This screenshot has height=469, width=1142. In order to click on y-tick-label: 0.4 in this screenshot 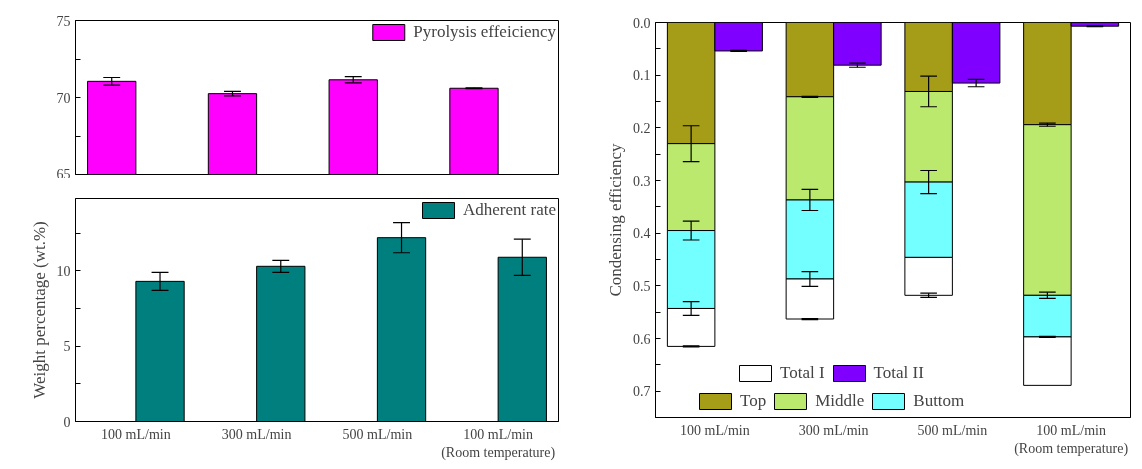, I will do `click(642, 234)`.